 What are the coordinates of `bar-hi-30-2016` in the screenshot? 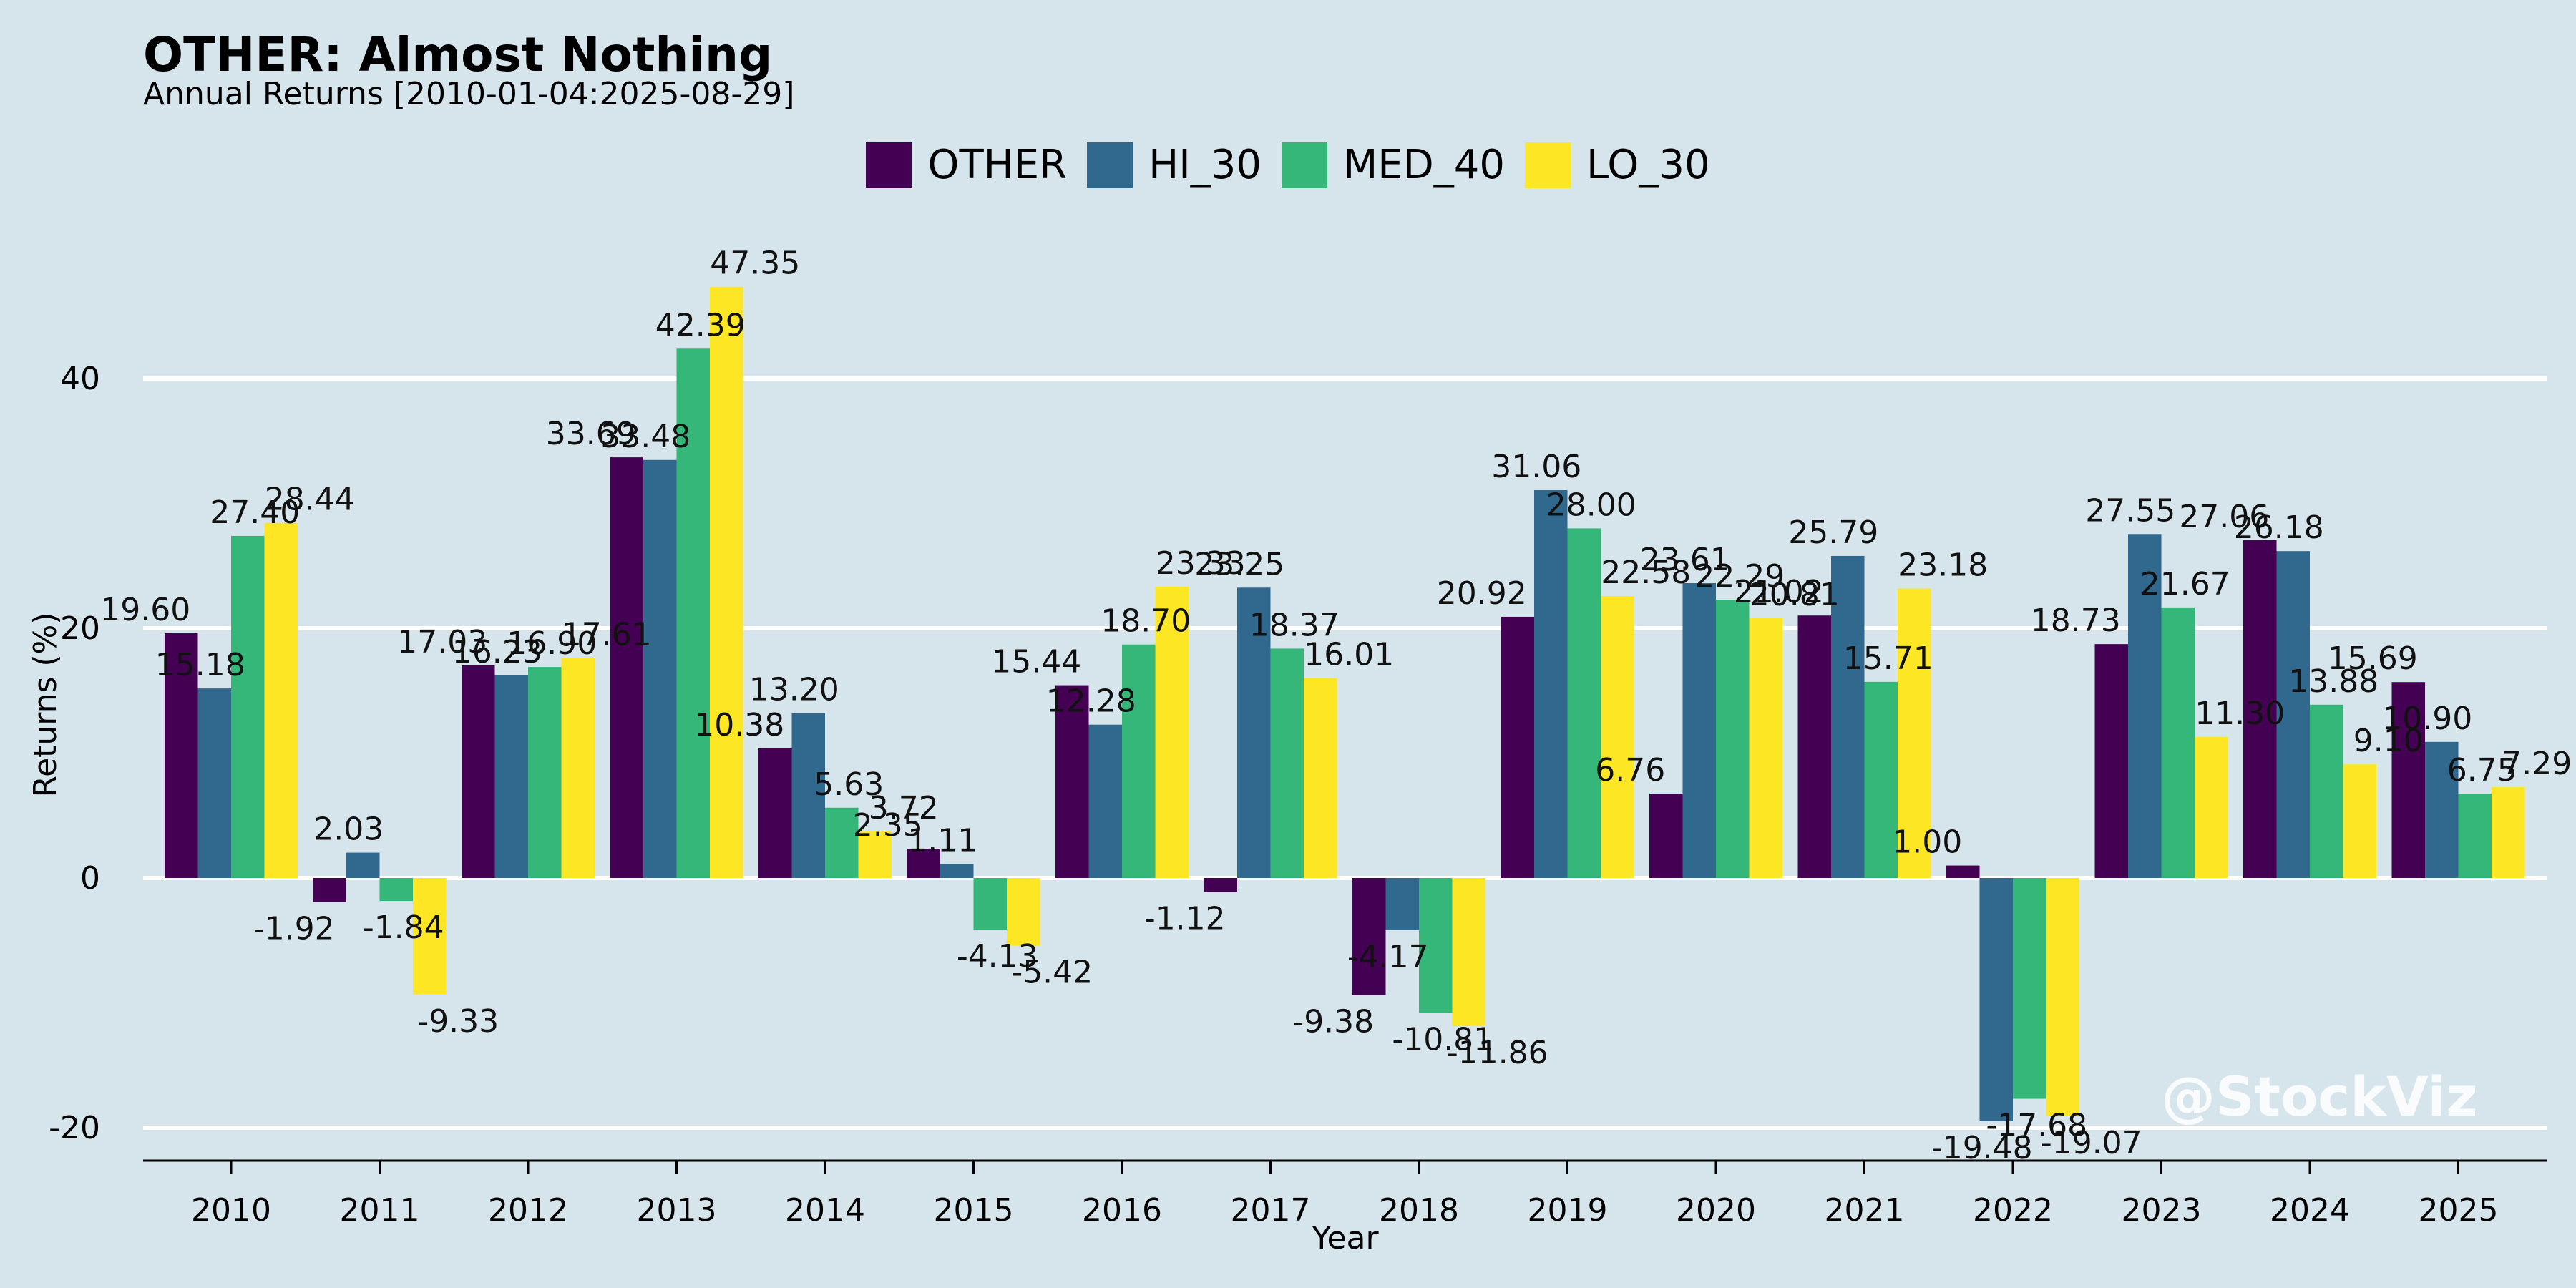 It's located at (1105, 801).